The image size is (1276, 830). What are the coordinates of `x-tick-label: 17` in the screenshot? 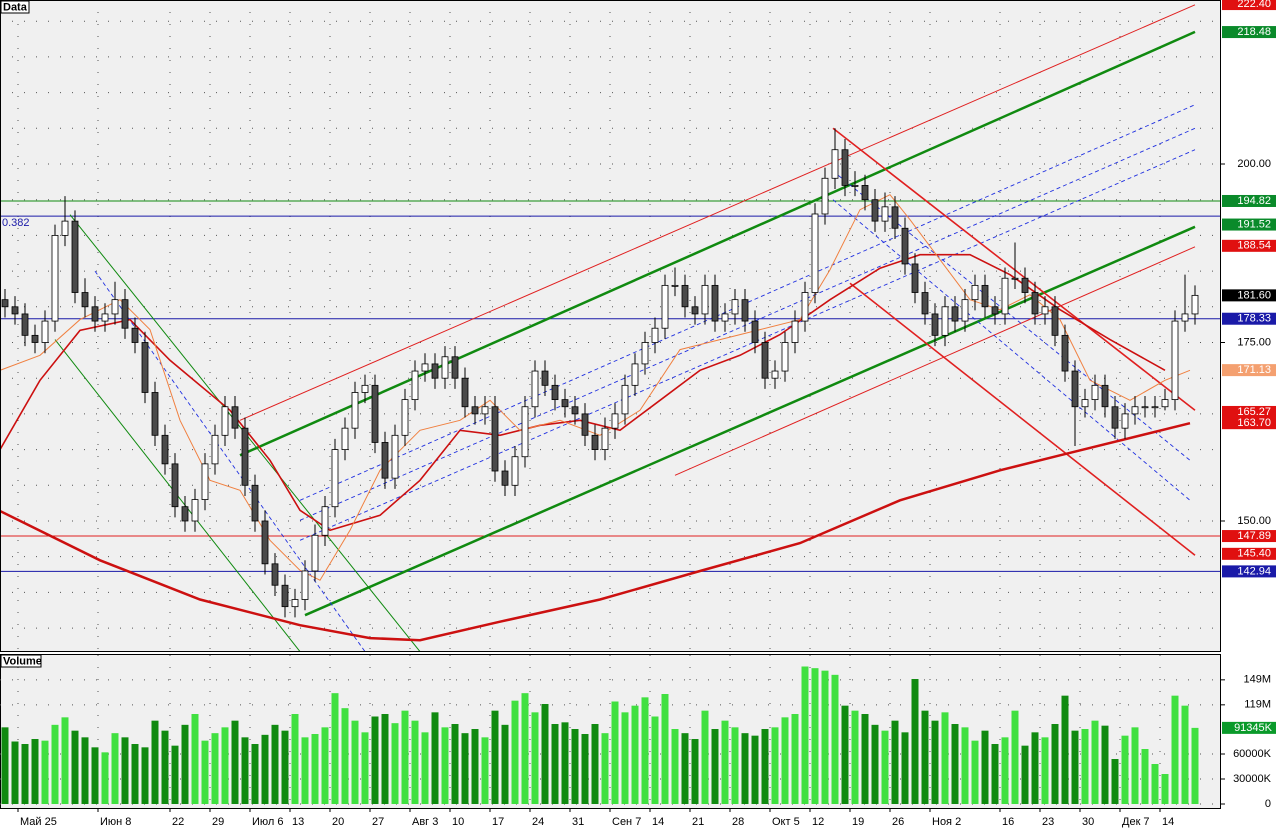 It's located at (498, 822).